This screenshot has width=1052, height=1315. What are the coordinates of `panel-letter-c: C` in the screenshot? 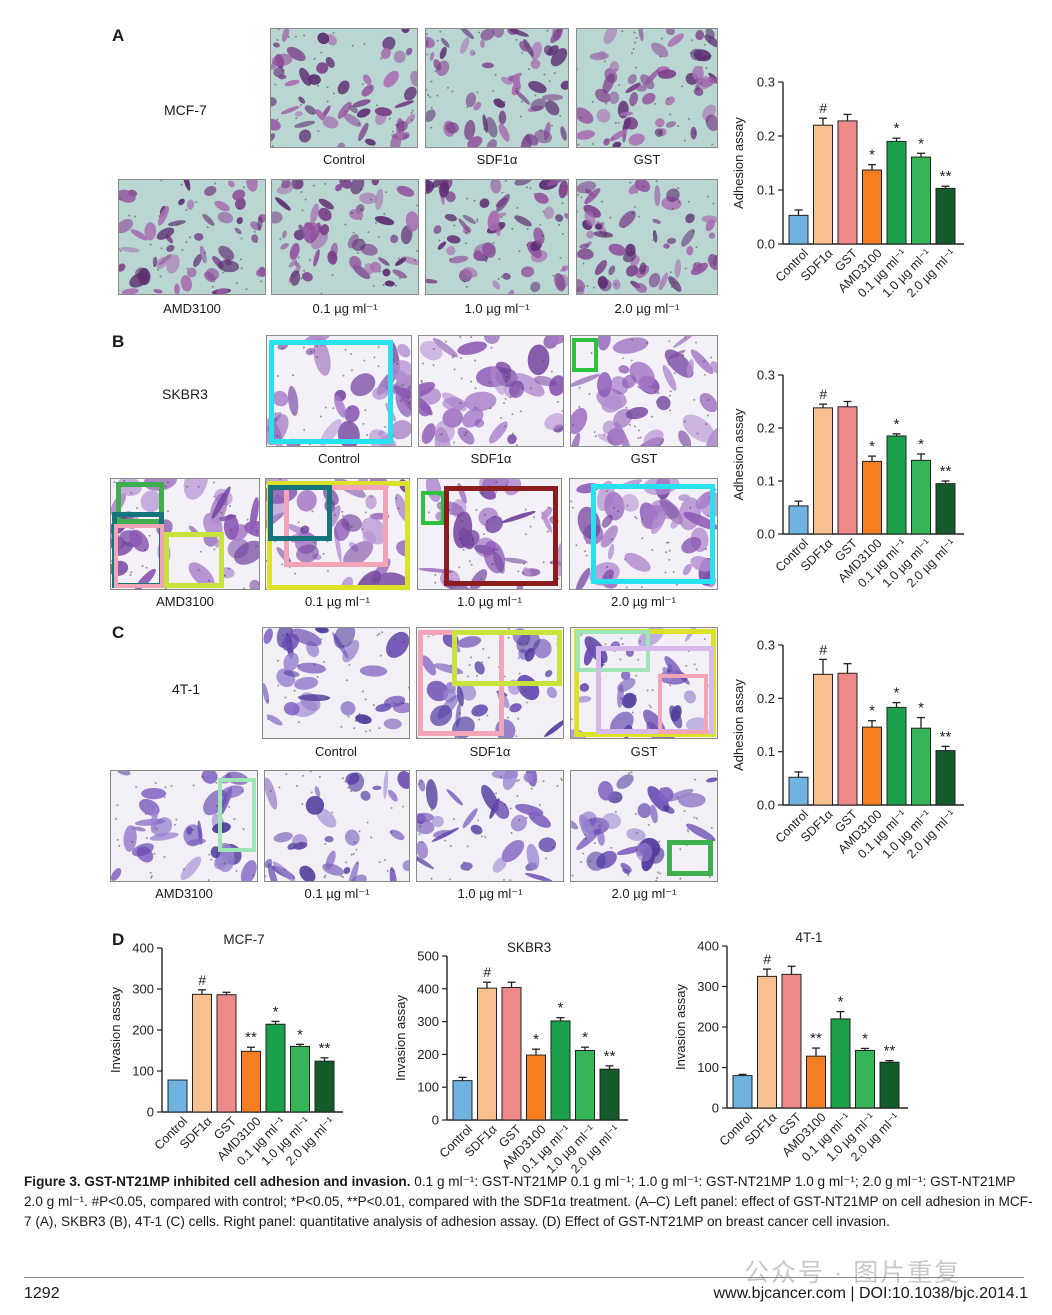 It's located at (118, 632).